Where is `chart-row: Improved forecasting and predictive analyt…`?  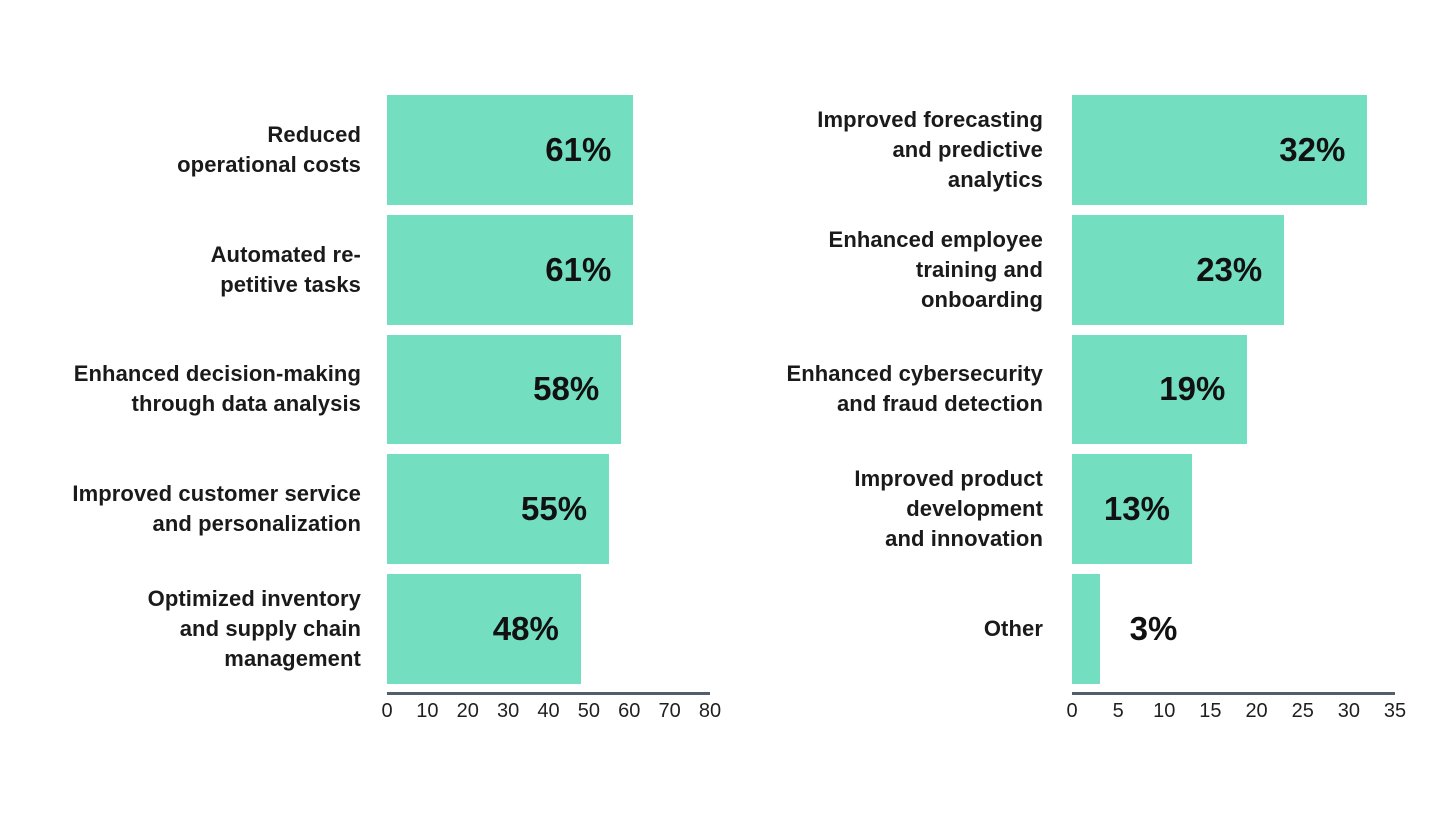
chart-row: Improved forecasting and predictive analyt… is located at coordinates (1060, 150).